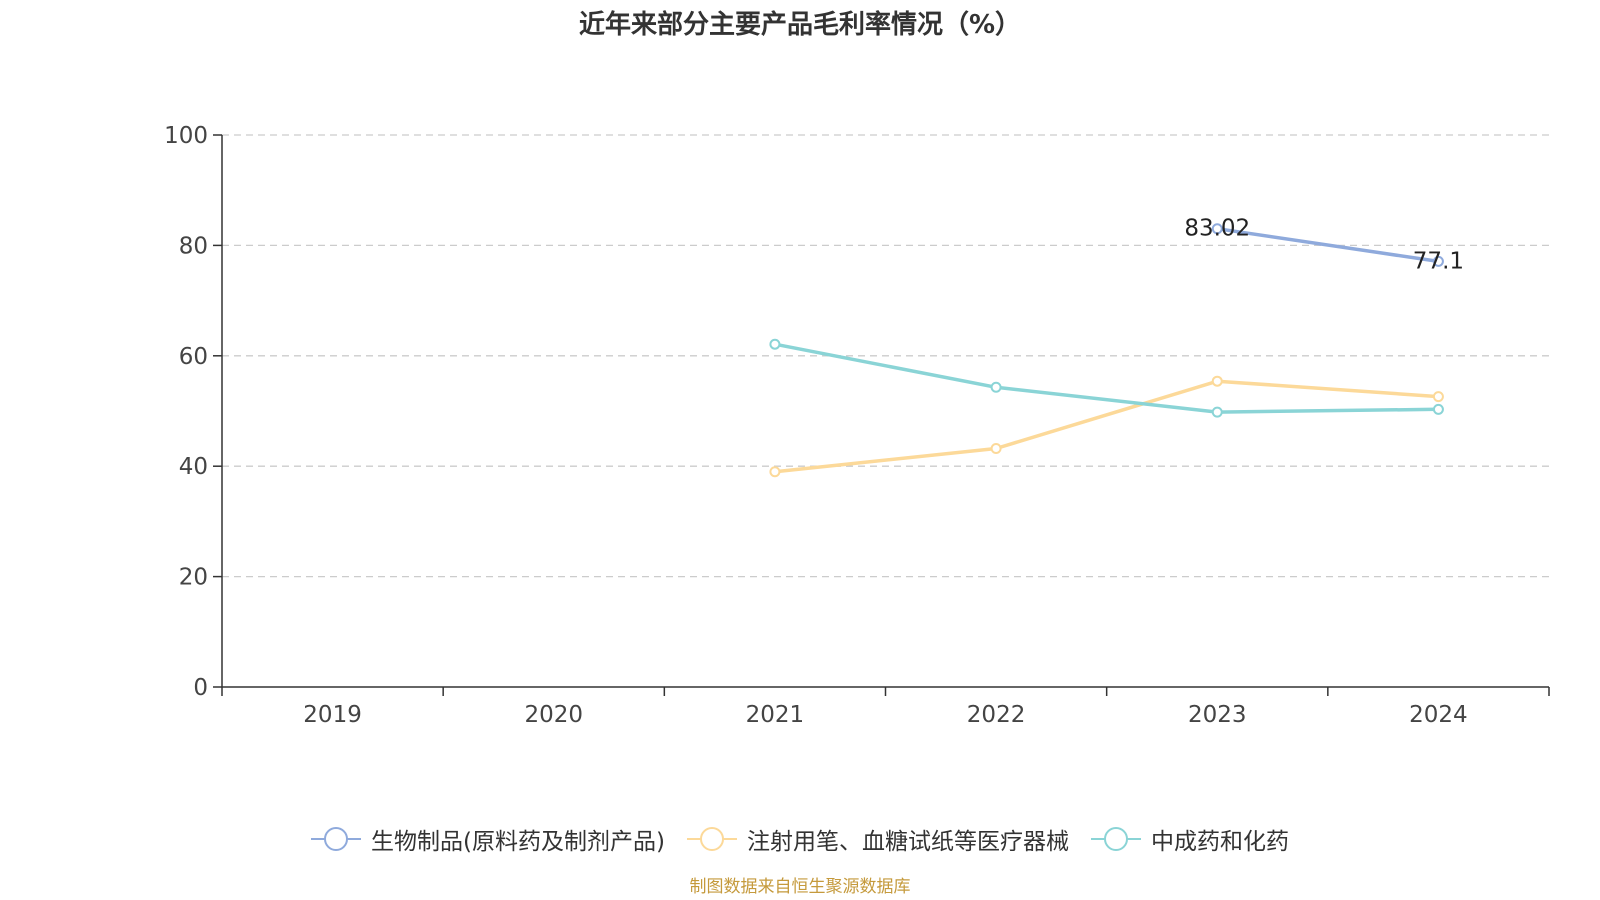 The height and width of the screenshot is (900, 1600). I want to click on x-tick-label: 2021, so click(775, 715).